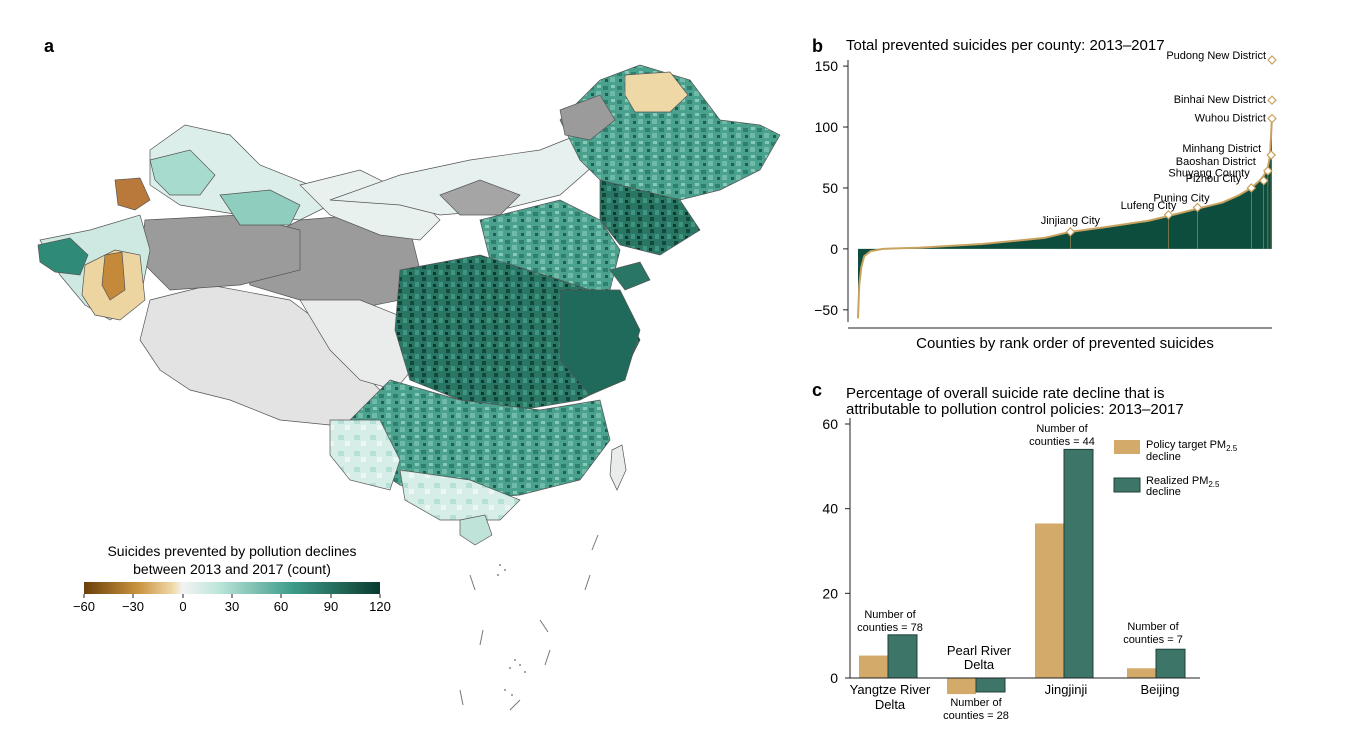 The image size is (1347, 737). What do you see at coordinates (1153, 627) in the screenshot?
I see `annotation-bj-line1: Number of` at bounding box center [1153, 627].